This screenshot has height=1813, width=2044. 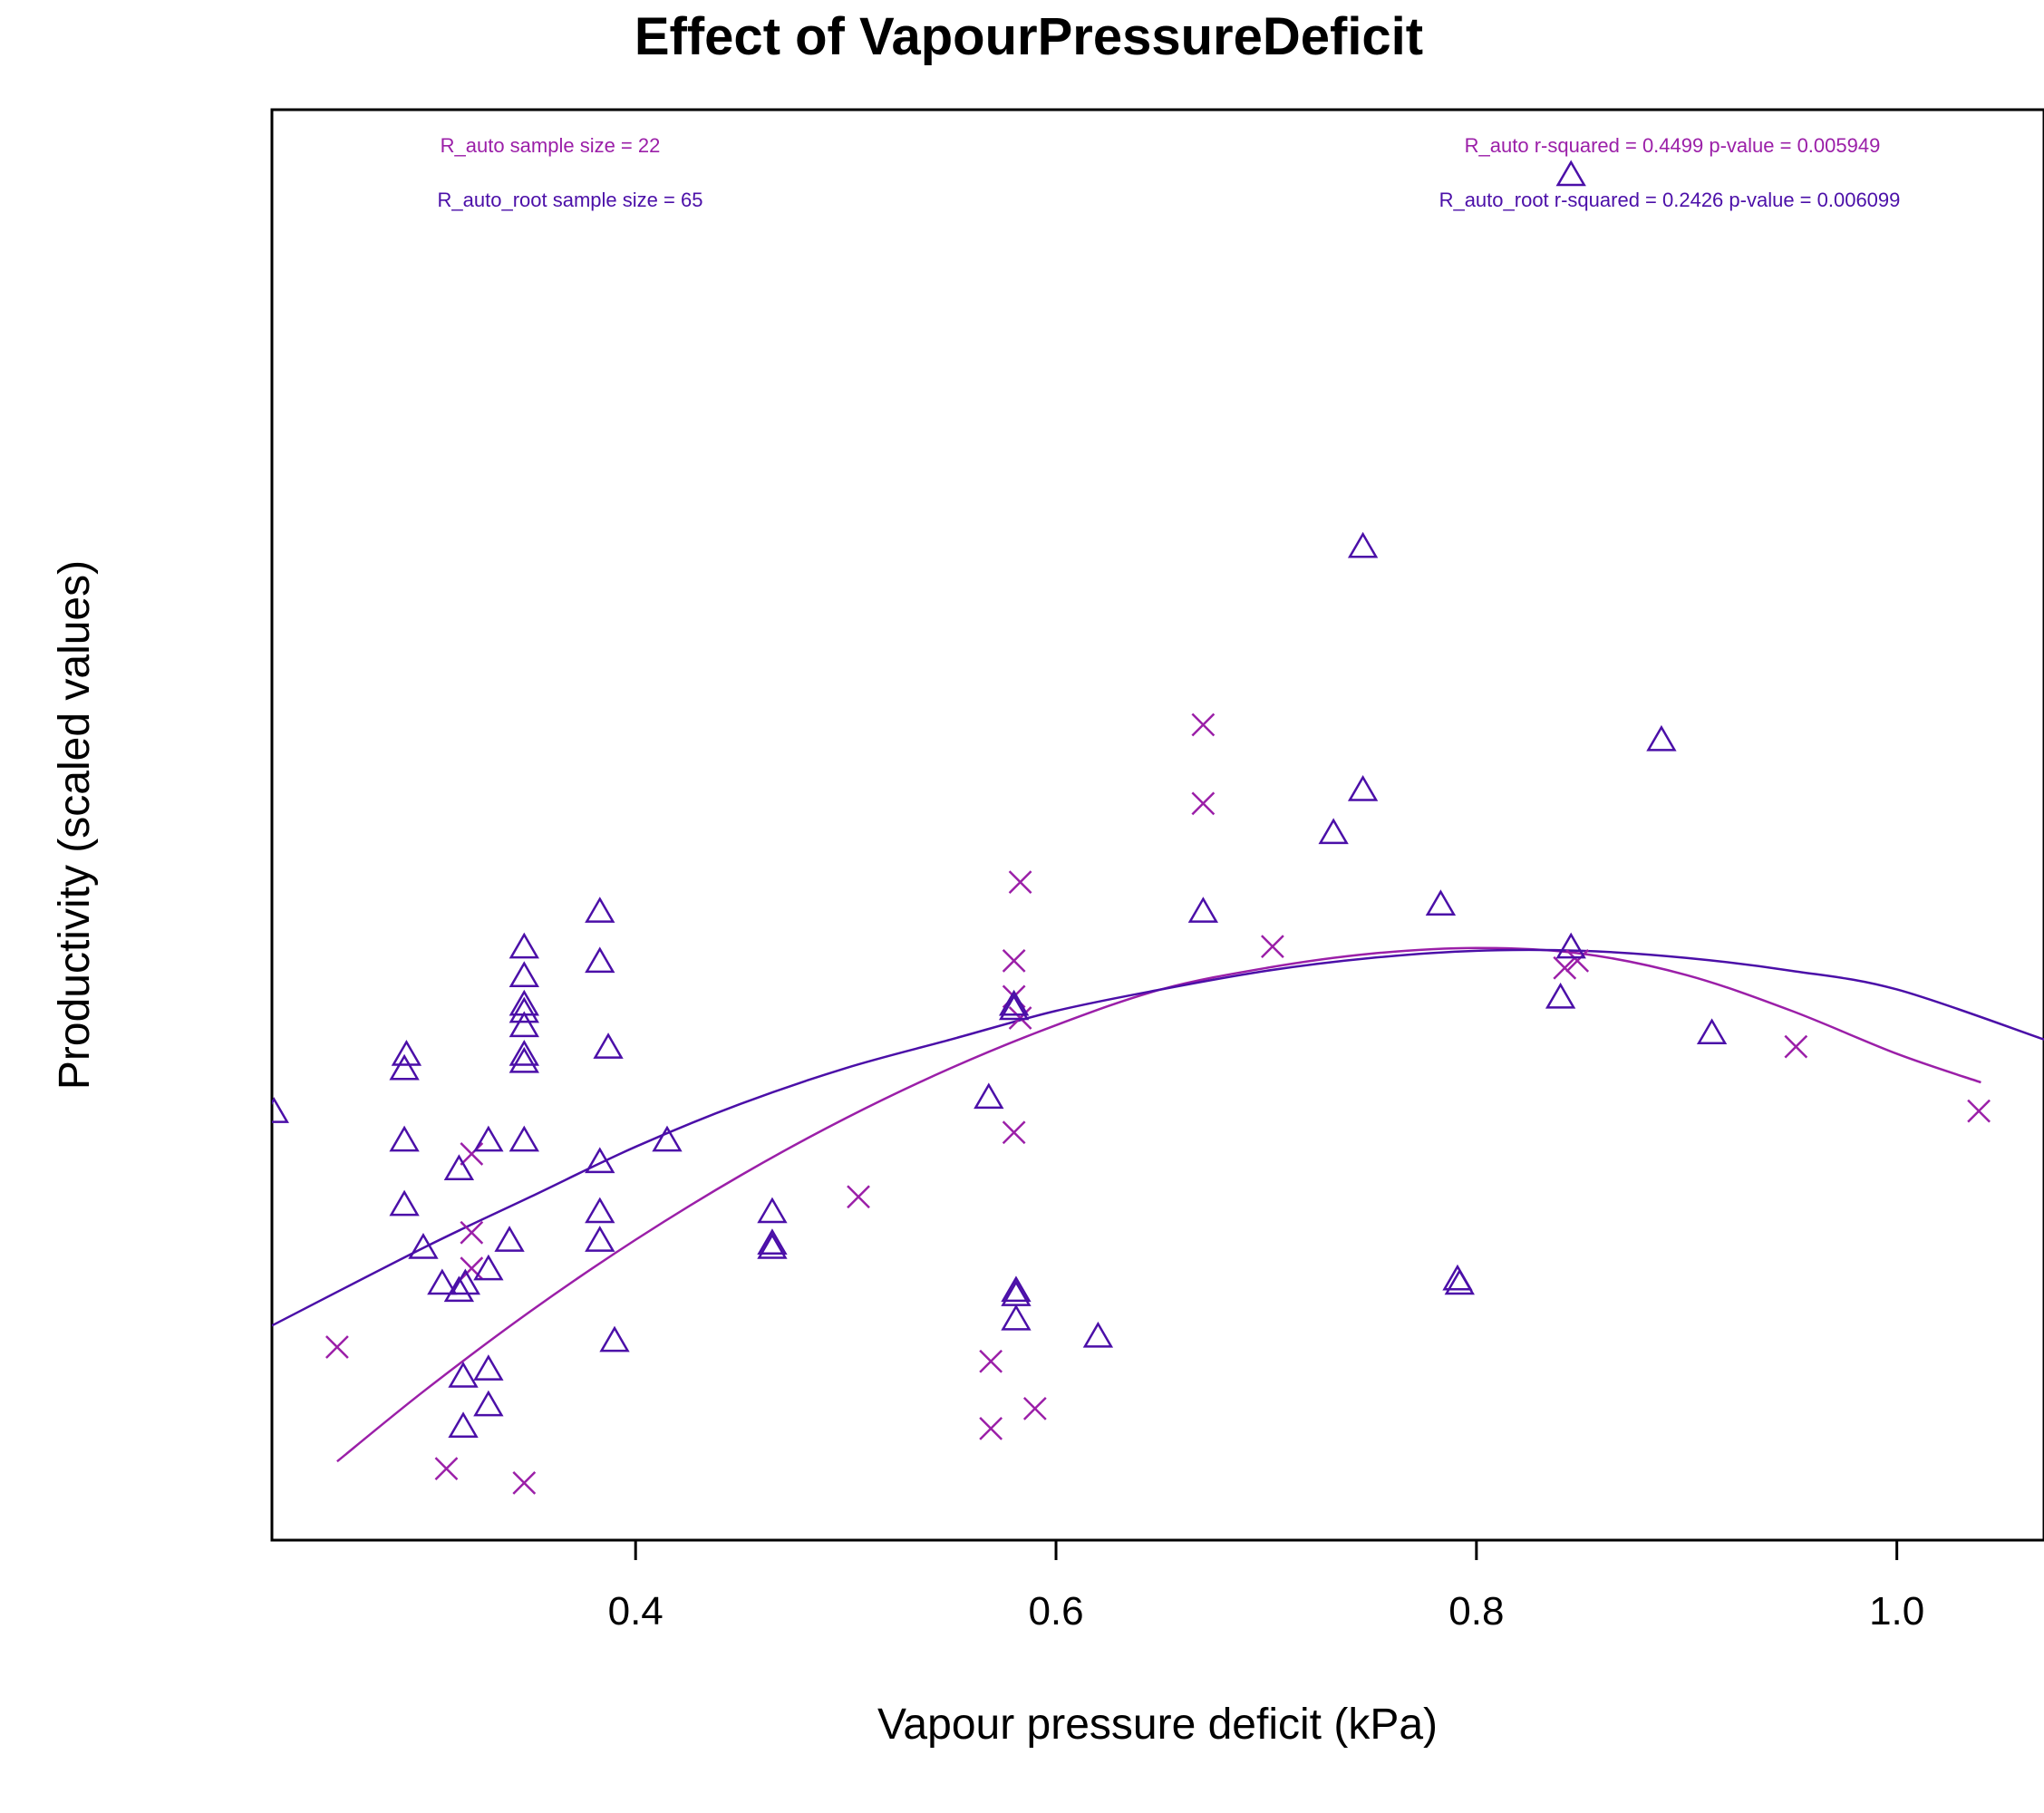 What do you see at coordinates (1157, 1725) in the screenshot?
I see `x-axis-label: Vapour pressure deficit (kPa)` at bounding box center [1157, 1725].